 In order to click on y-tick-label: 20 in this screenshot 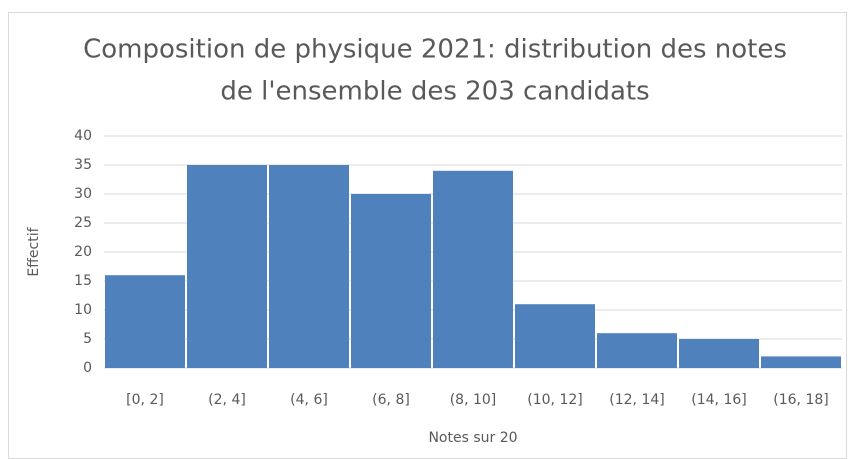, I will do `click(83, 252)`.